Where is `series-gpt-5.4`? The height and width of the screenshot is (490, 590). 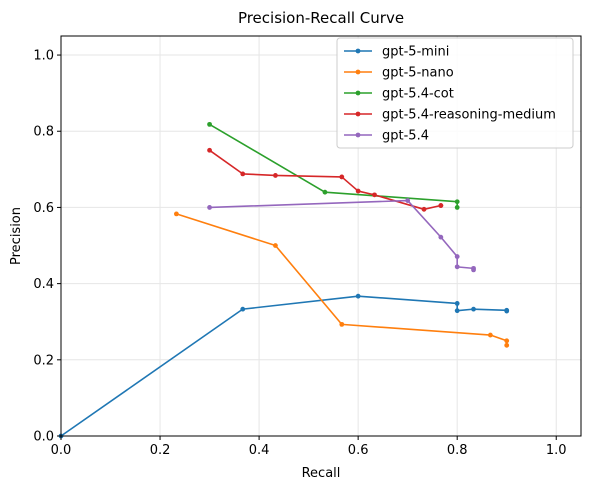
series-gpt-5.4 is located at coordinates (341, 235).